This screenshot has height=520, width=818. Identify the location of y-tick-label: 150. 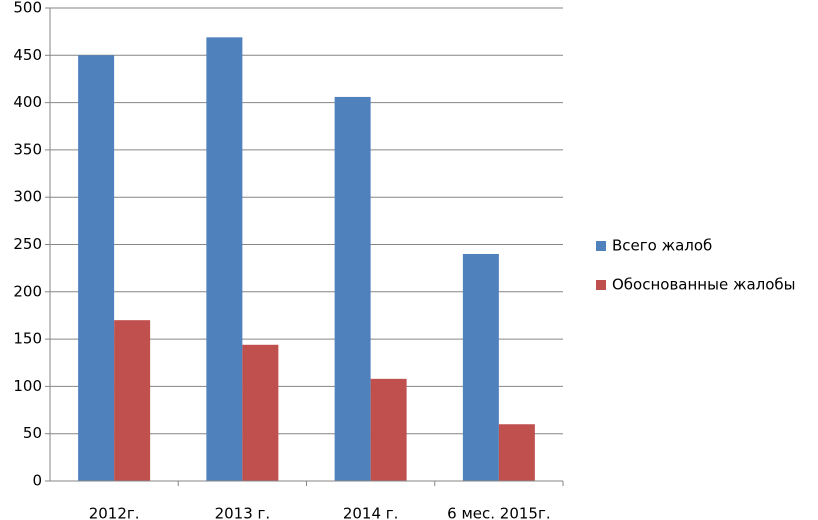
(27, 339).